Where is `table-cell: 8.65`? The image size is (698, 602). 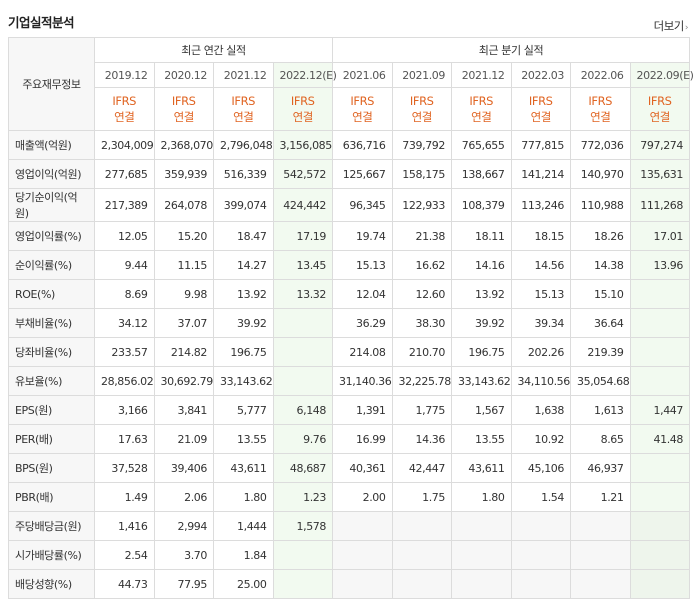
table-cell: 8.65 is located at coordinates (600, 439).